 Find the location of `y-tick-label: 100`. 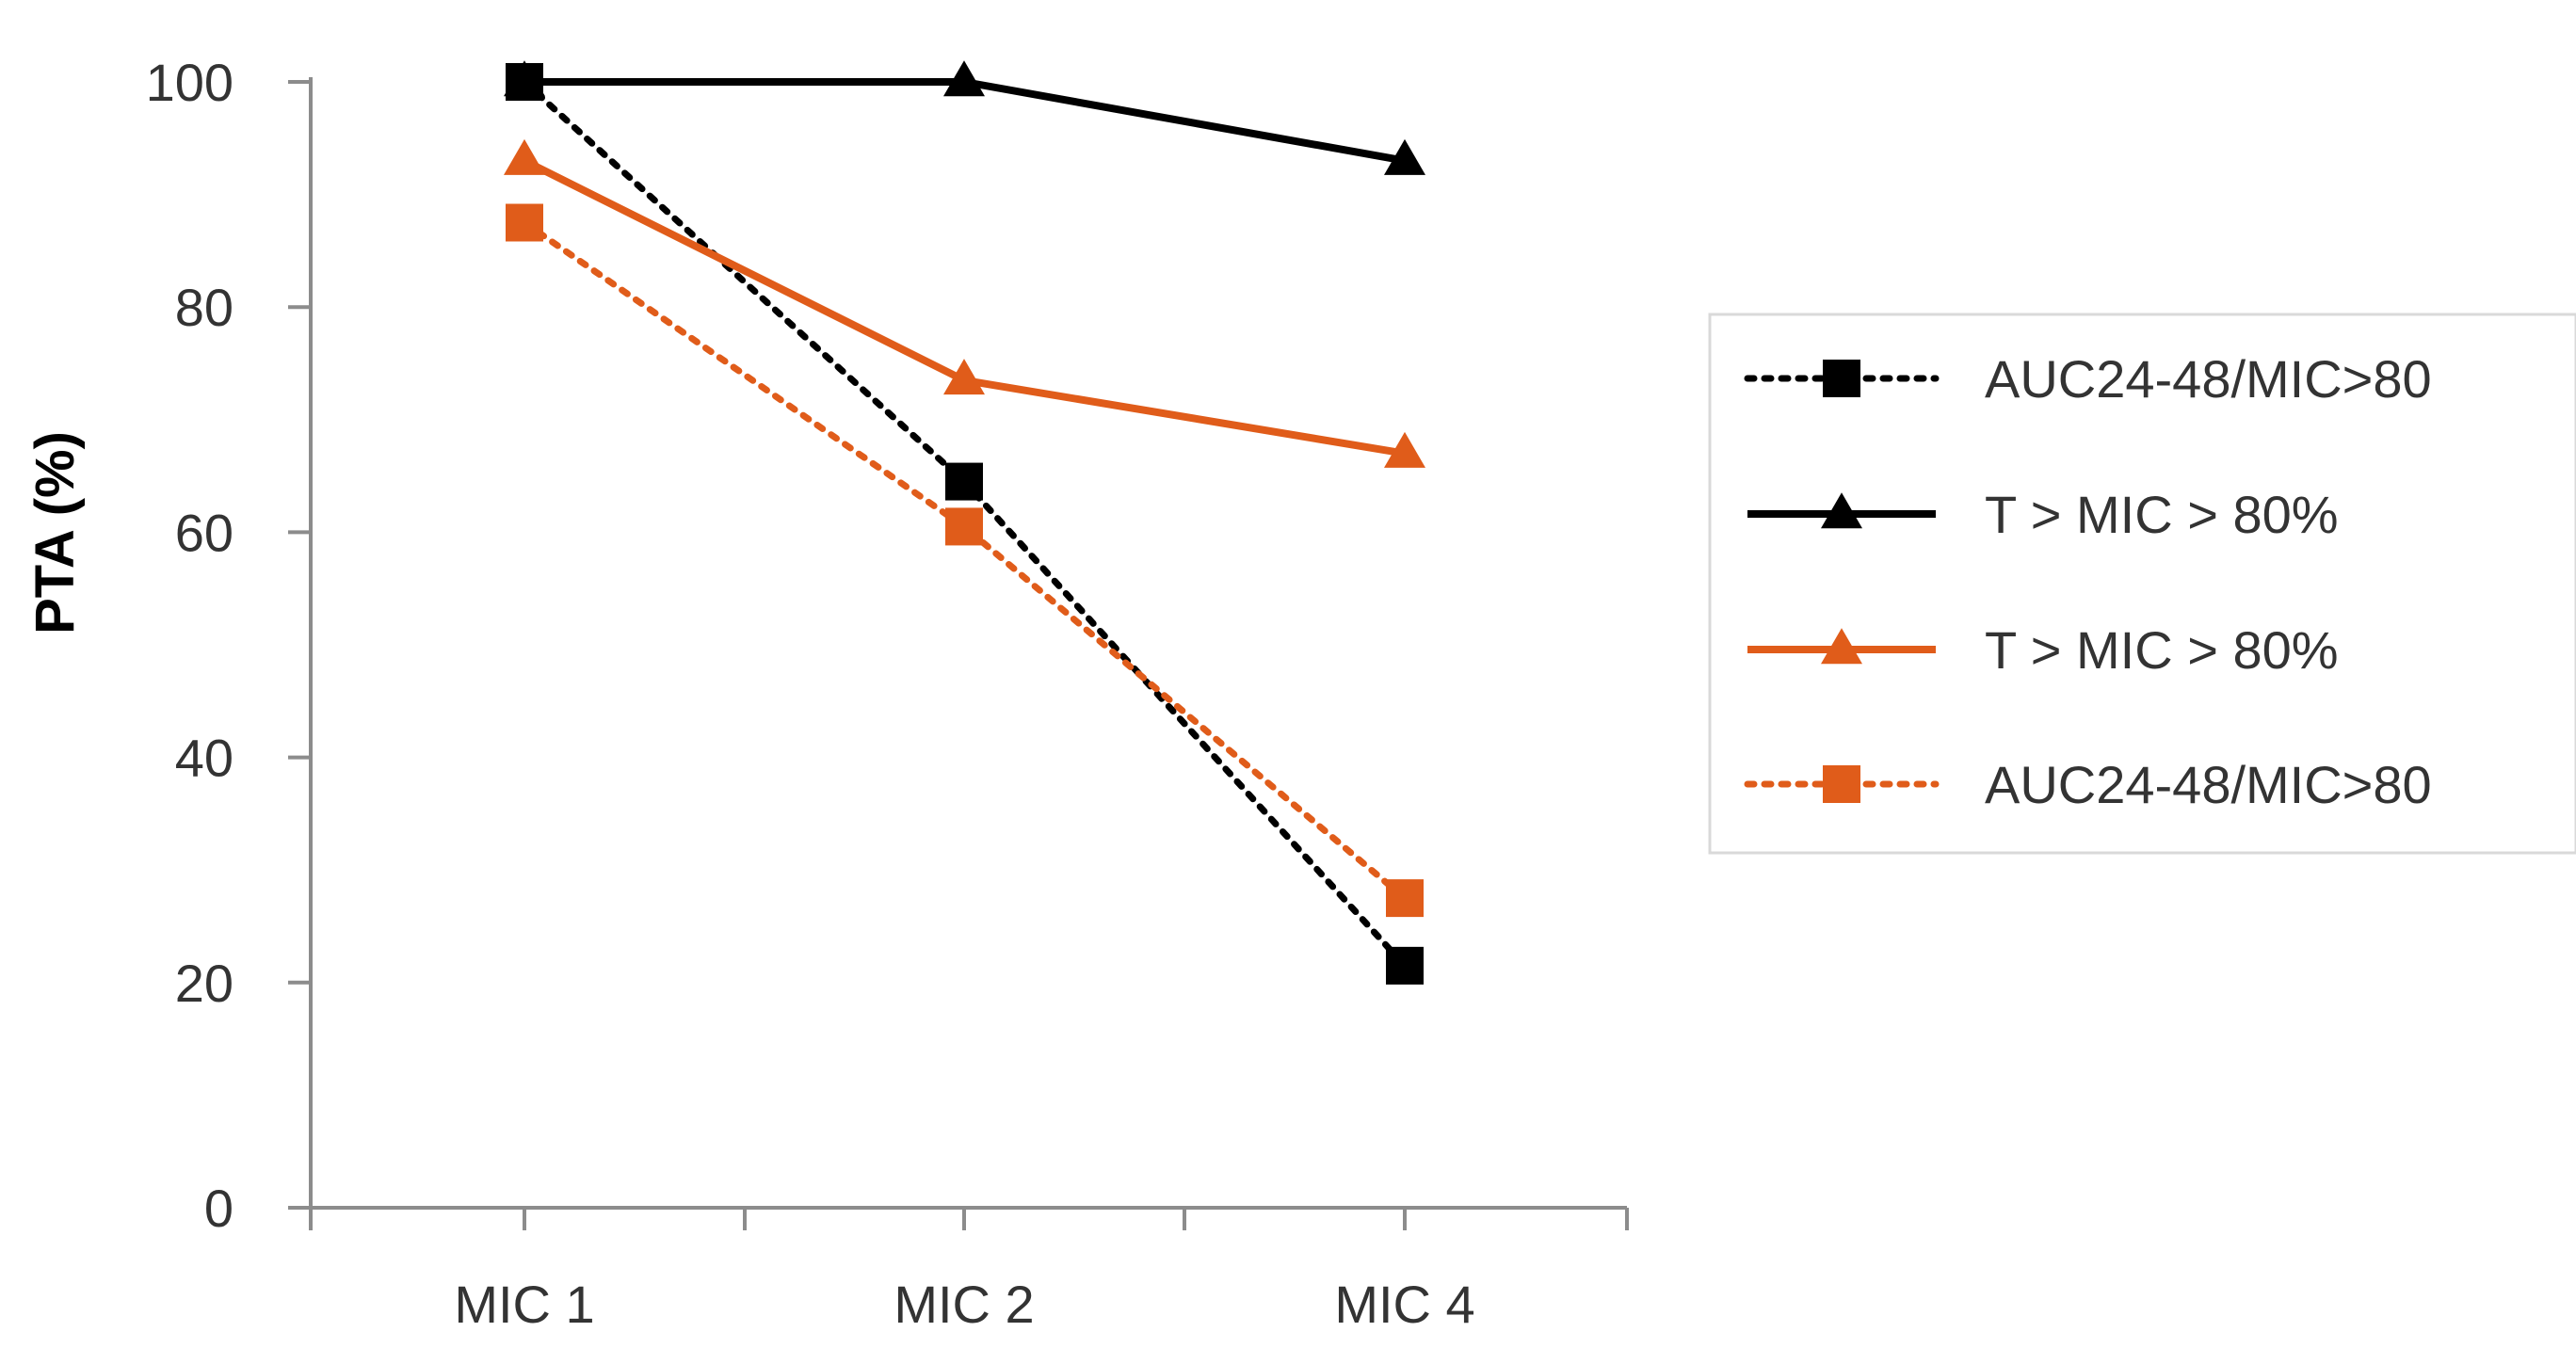

y-tick-label: 100 is located at coordinates (189, 82).